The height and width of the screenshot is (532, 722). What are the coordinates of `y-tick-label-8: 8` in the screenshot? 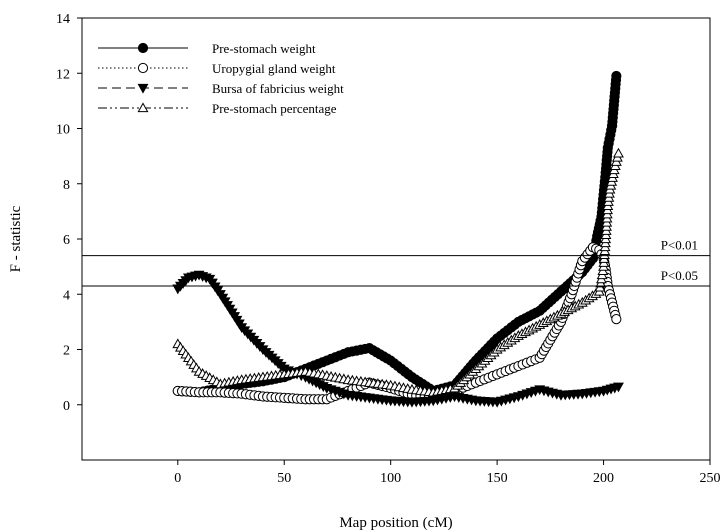 It's located at (66, 185).